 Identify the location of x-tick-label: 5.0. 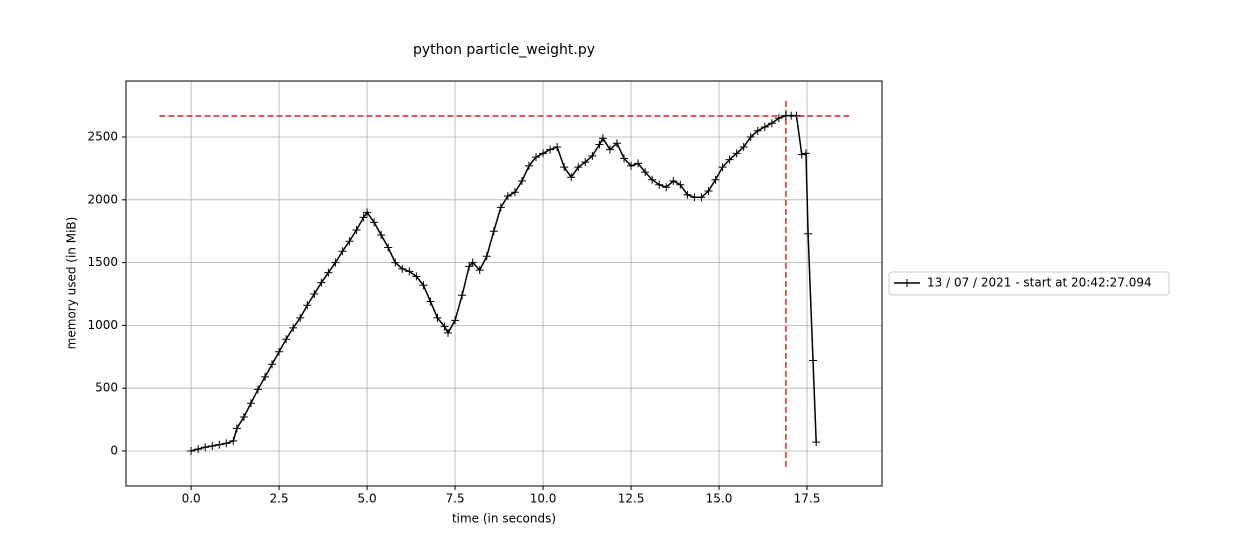
(367, 499).